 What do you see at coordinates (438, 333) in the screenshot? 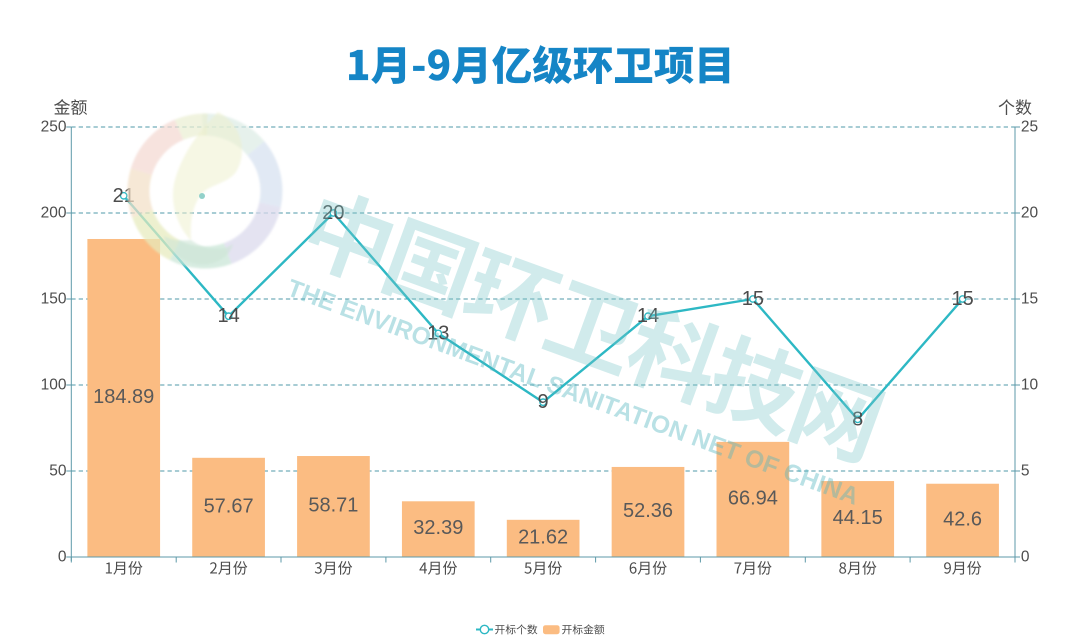
I see `svg-text: 13` at bounding box center [438, 333].